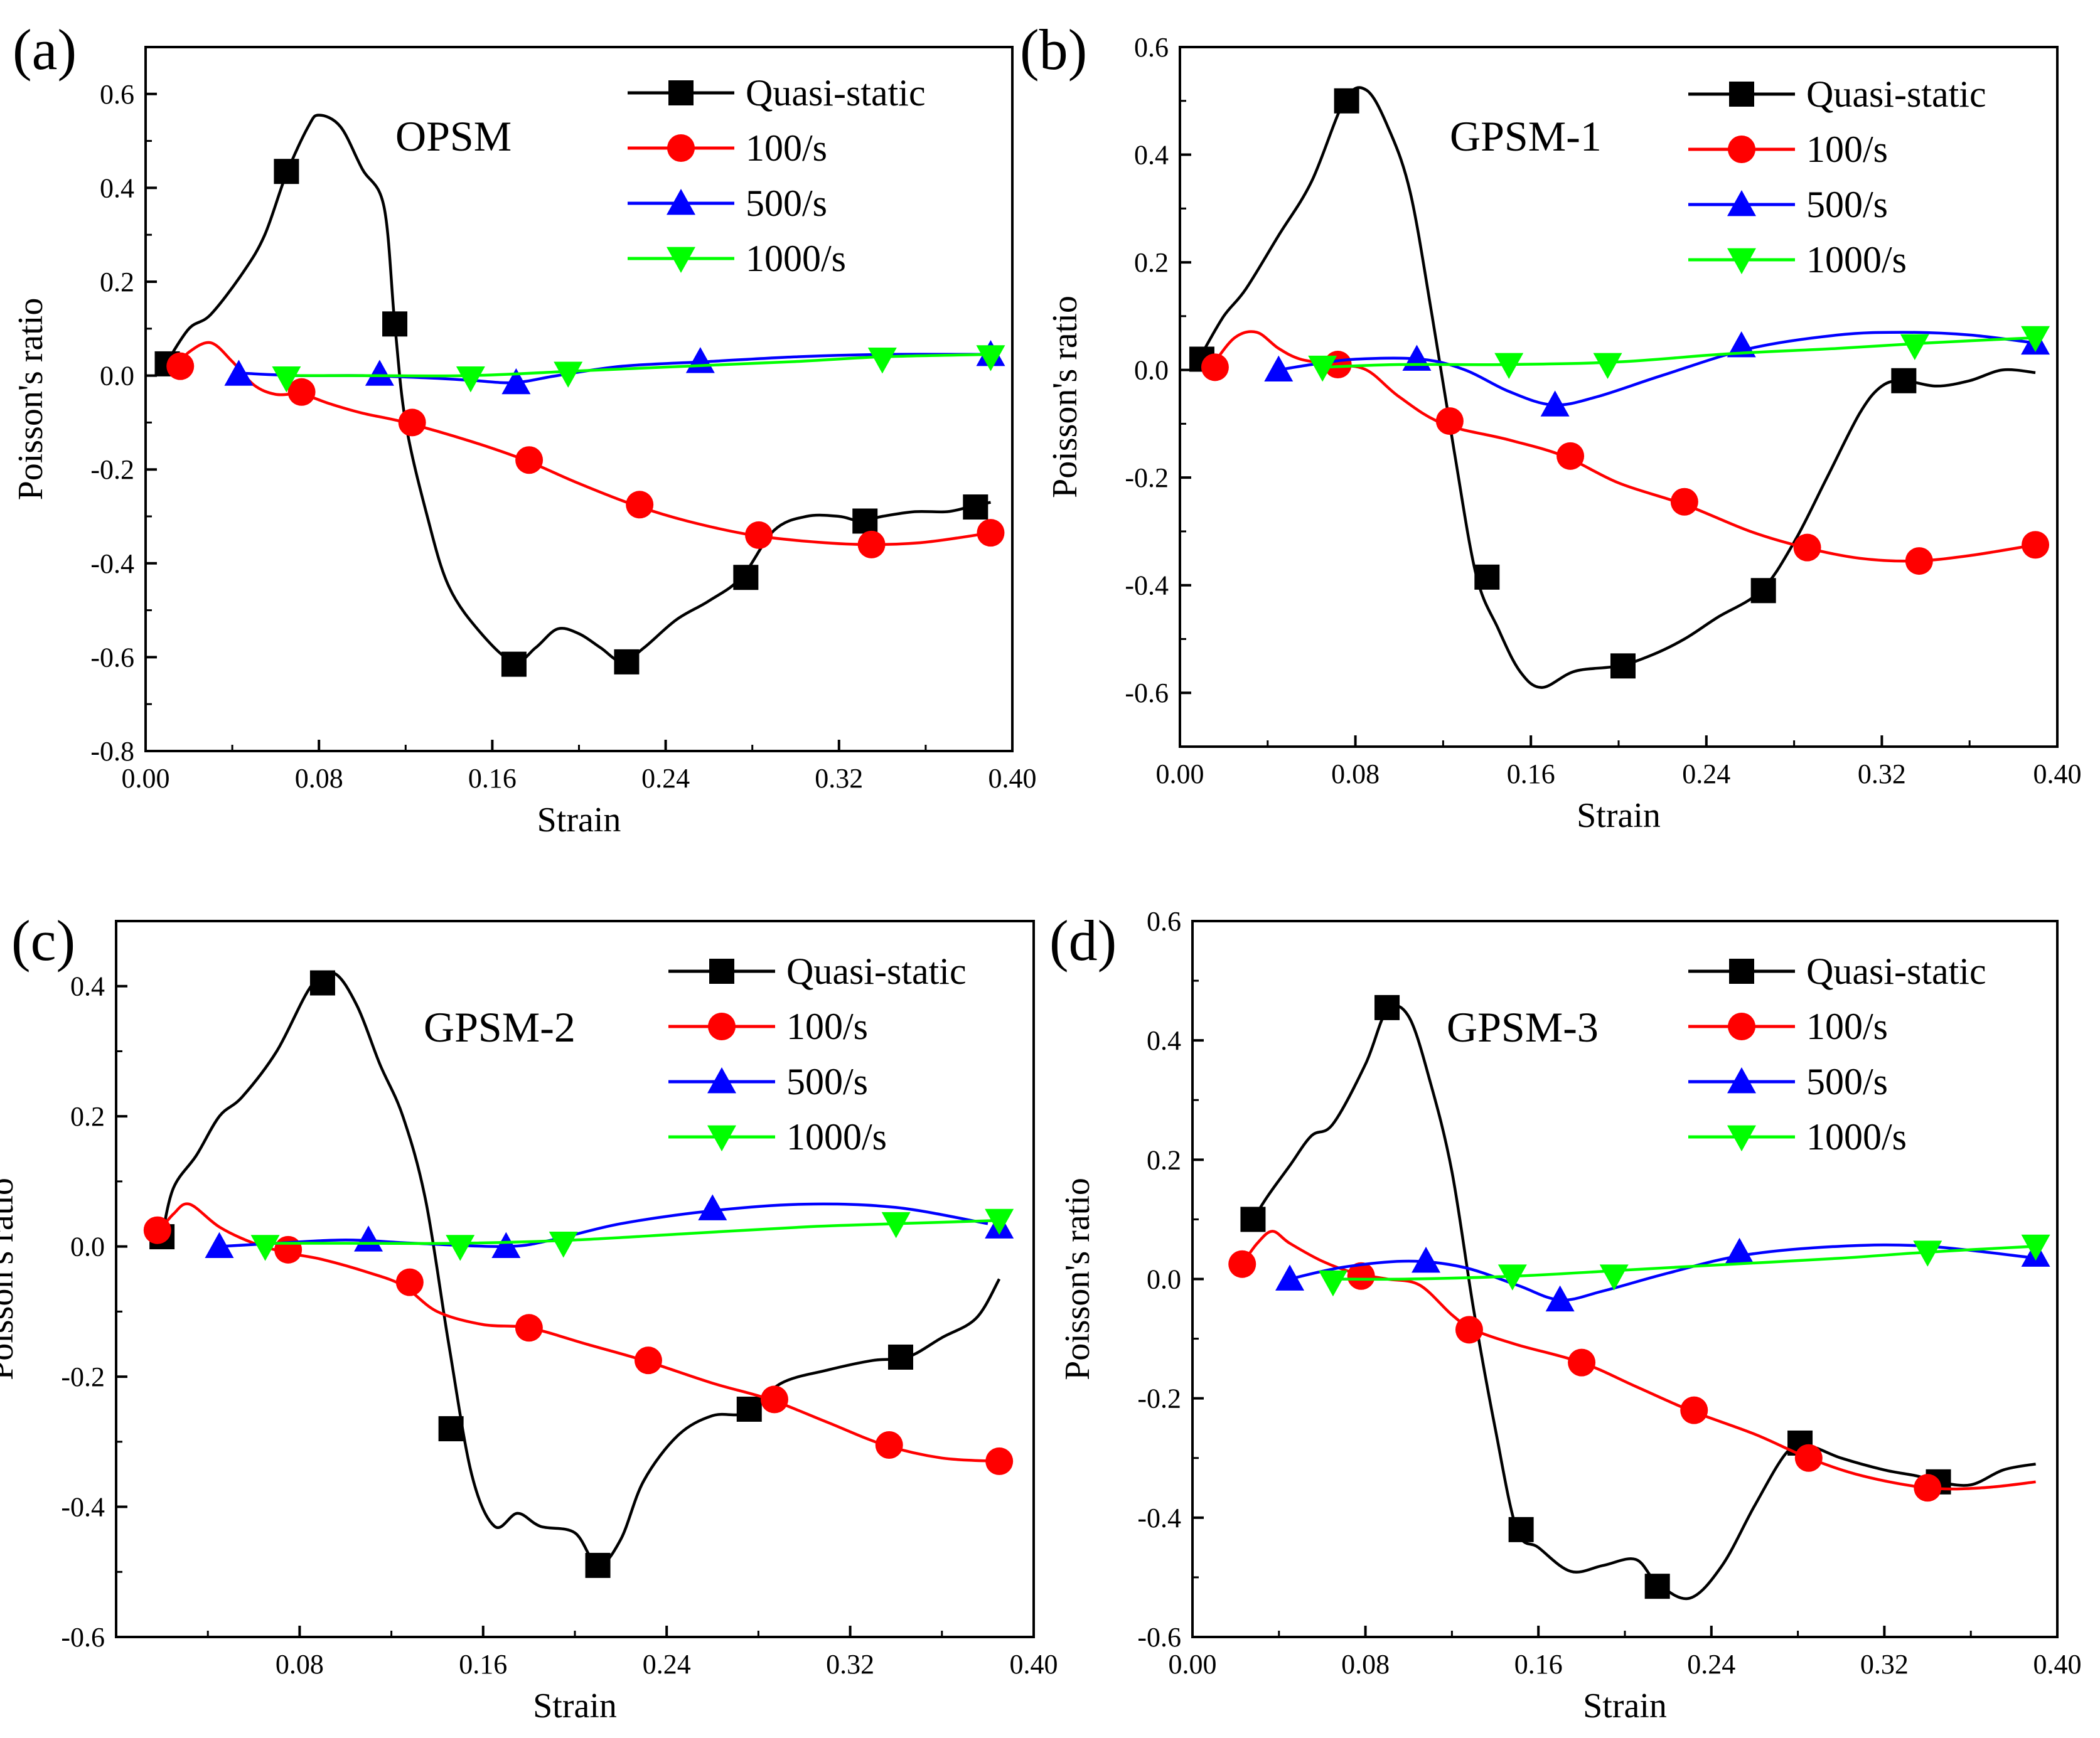  What do you see at coordinates (43, 941) in the screenshot?
I see `panel-label: (c)` at bounding box center [43, 941].